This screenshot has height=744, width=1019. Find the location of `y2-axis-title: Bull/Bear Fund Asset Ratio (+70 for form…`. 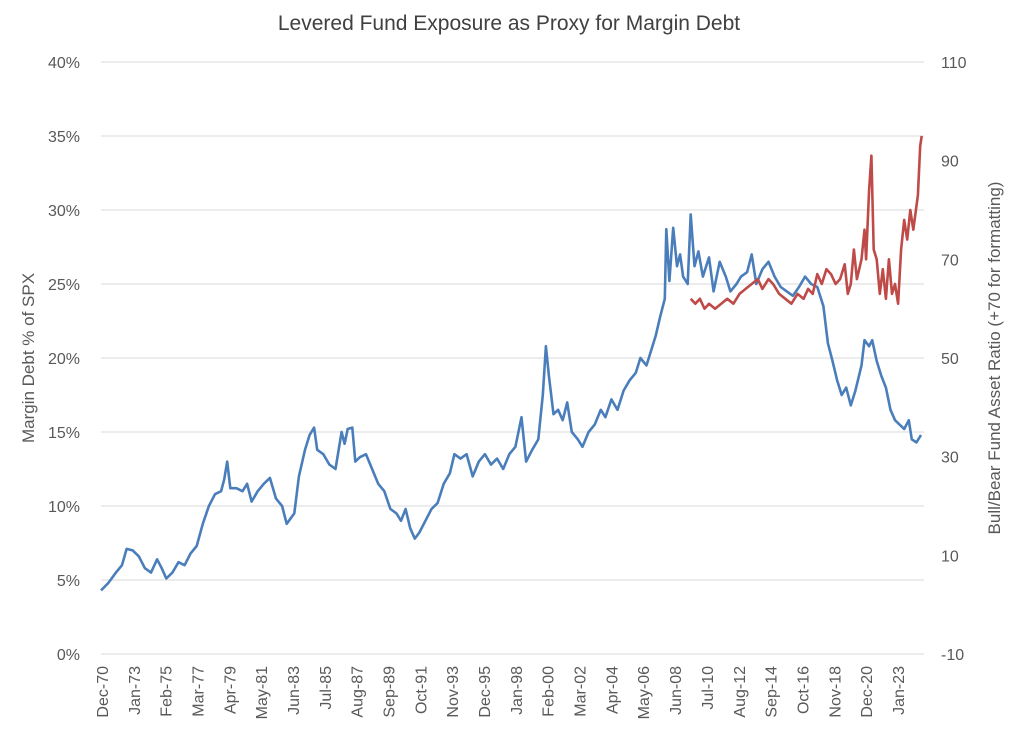

y2-axis-title: Bull/Bear Fund Asset Ratio (+70 for form… is located at coordinates (994, 358).